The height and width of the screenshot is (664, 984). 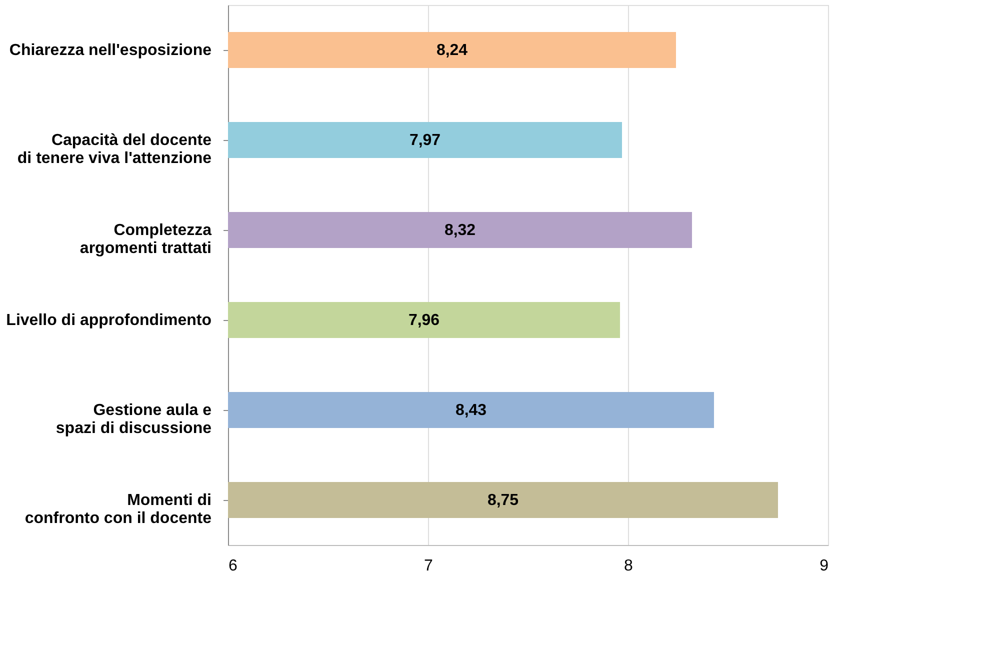 I want to click on data-label: 7,96, so click(x=424, y=320).